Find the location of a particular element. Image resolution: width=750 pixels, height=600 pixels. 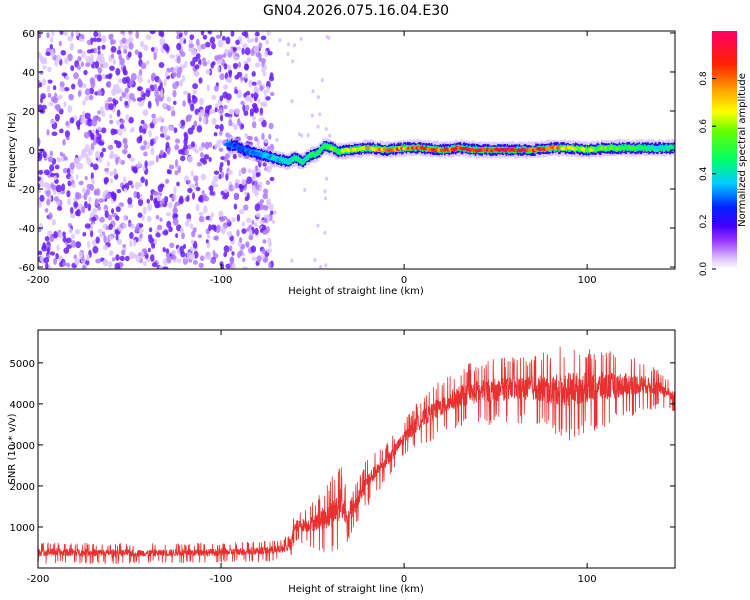

y-tick-label: -20 is located at coordinates (27, 190).